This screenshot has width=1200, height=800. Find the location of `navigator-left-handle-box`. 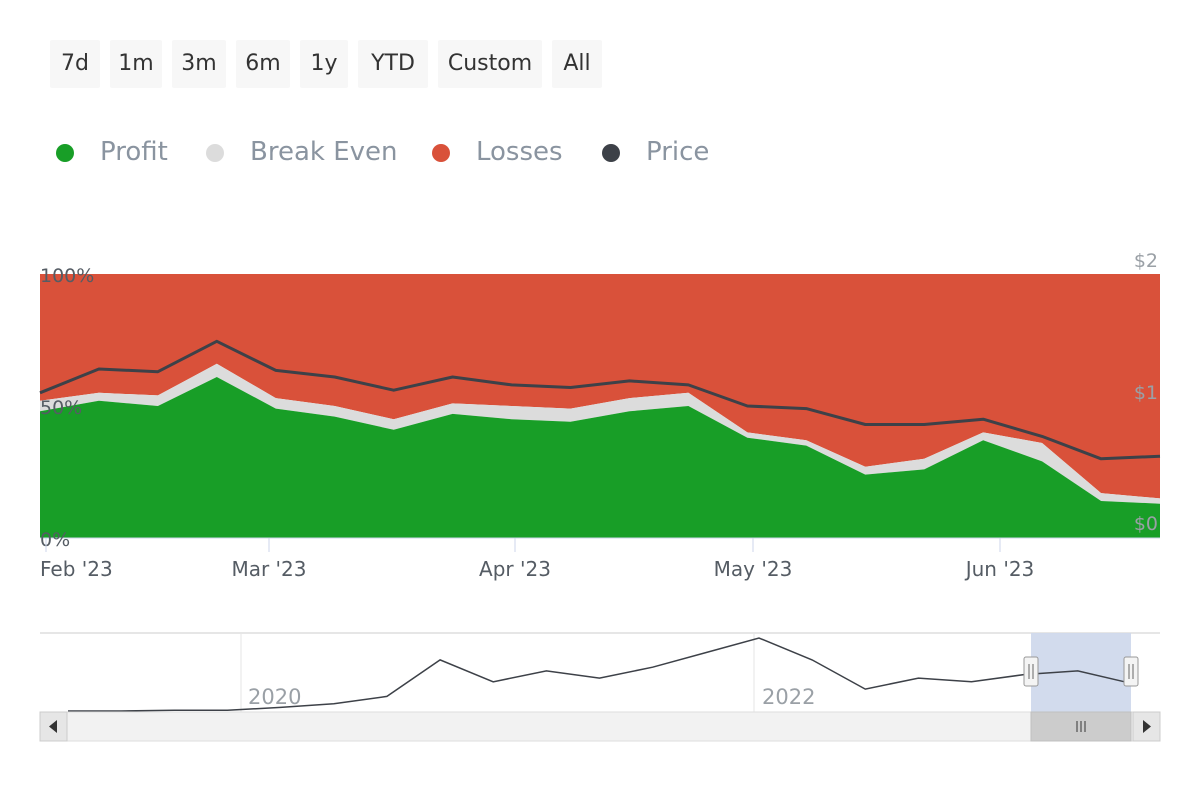

navigator-left-handle-box is located at coordinates (1031, 671).